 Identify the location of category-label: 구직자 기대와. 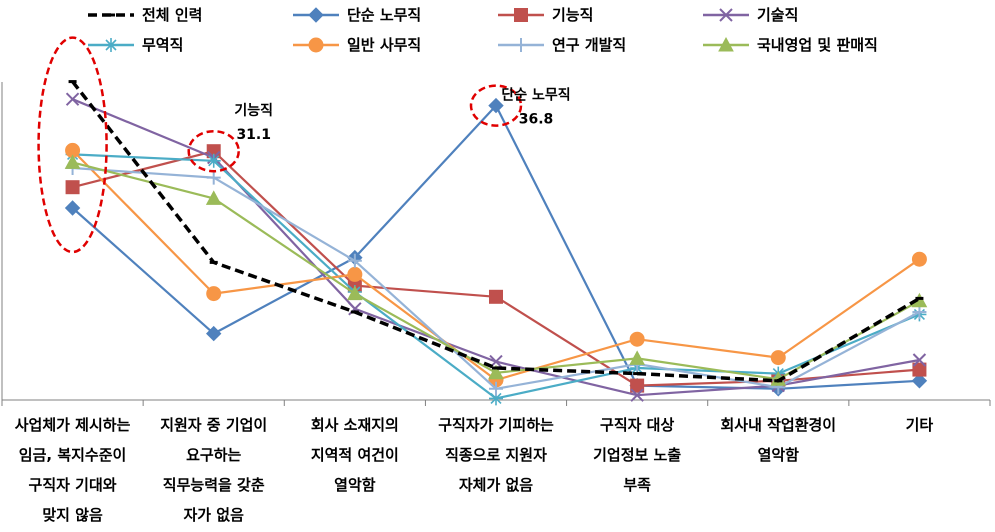
(73, 485).